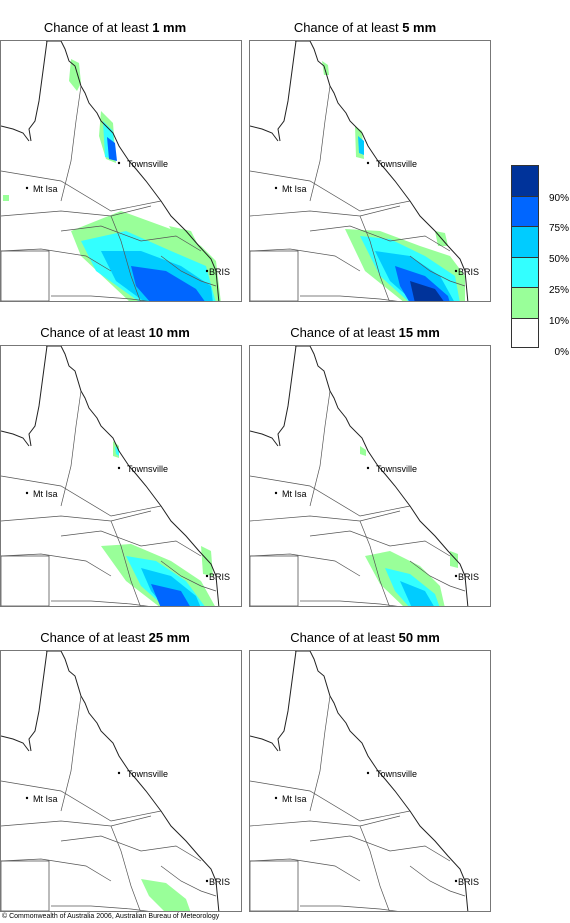 Image resolution: width=570 pixels, height=923 pixels. What do you see at coordinates (558, 321) in the screenshot?
I see `legend-label-10: 10%` at bounding box center [558, 321].